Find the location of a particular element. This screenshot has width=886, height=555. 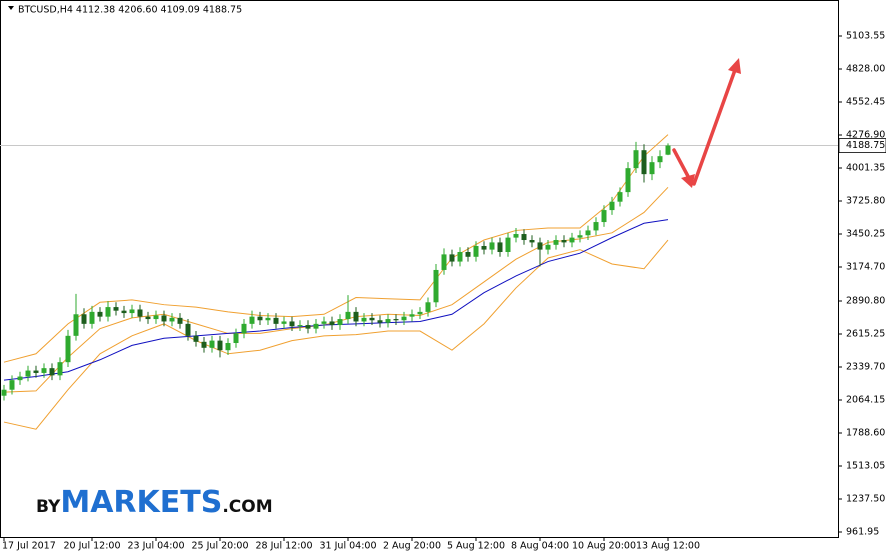

x-tick-label: 17 Jul 2017 is located at coordinates (29, 546).